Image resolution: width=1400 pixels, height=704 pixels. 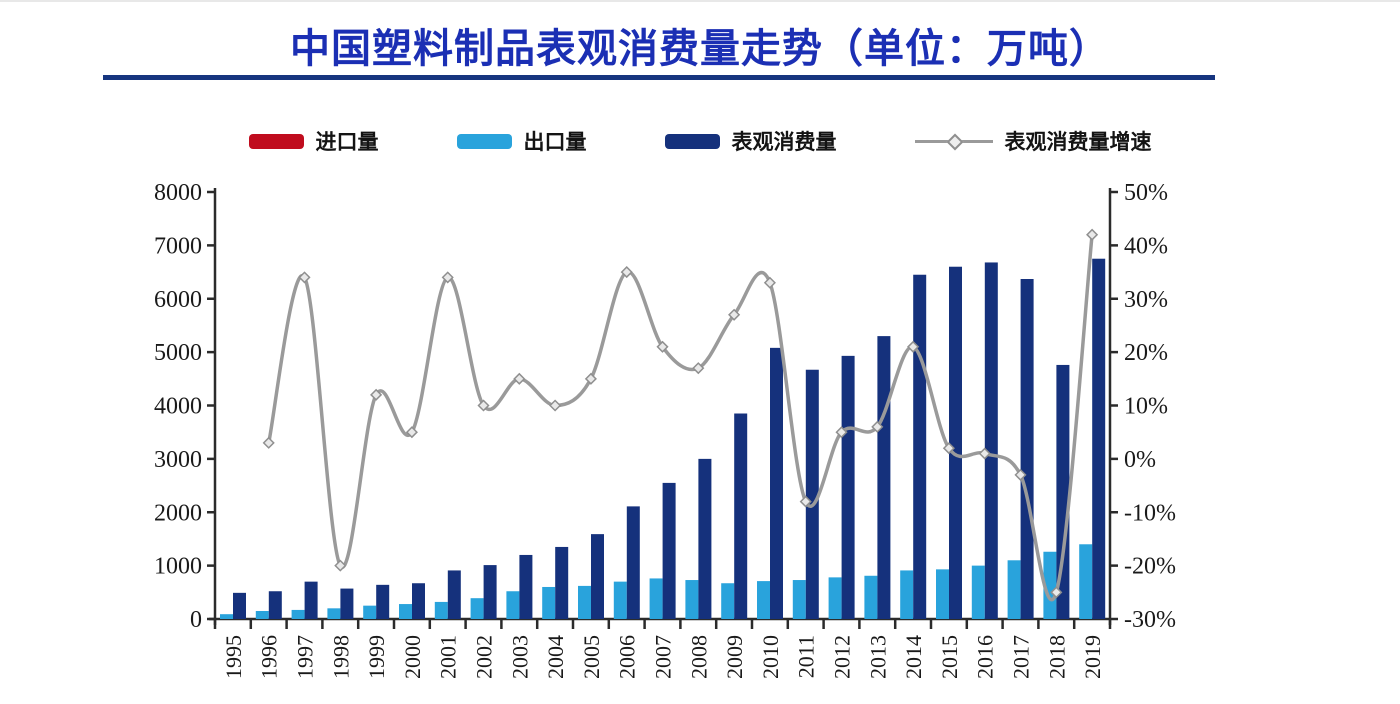 I want to click on right-axis-label-10%: 10%, so click(x=1146, y=407).